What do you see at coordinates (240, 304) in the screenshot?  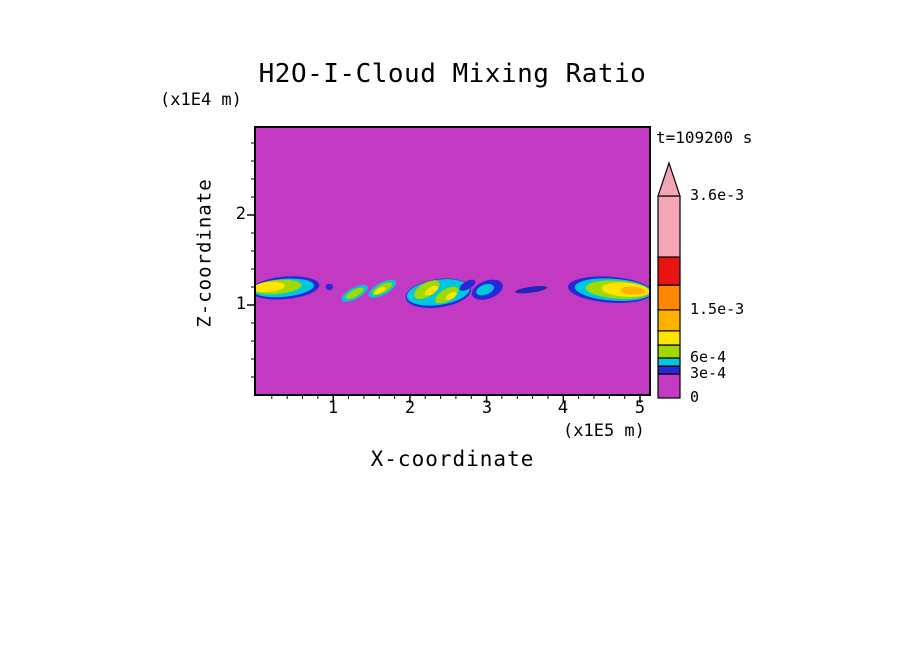 I see `z-tick-label-1: 1` at bounding box center [240, 304].